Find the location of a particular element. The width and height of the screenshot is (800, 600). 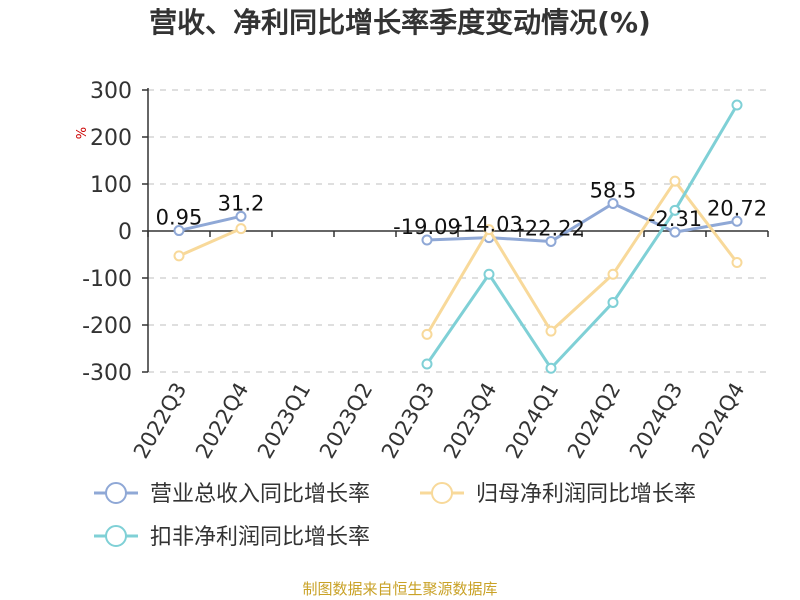

x-tick-label: 2024Q3 is located at coordinates (656, 421).